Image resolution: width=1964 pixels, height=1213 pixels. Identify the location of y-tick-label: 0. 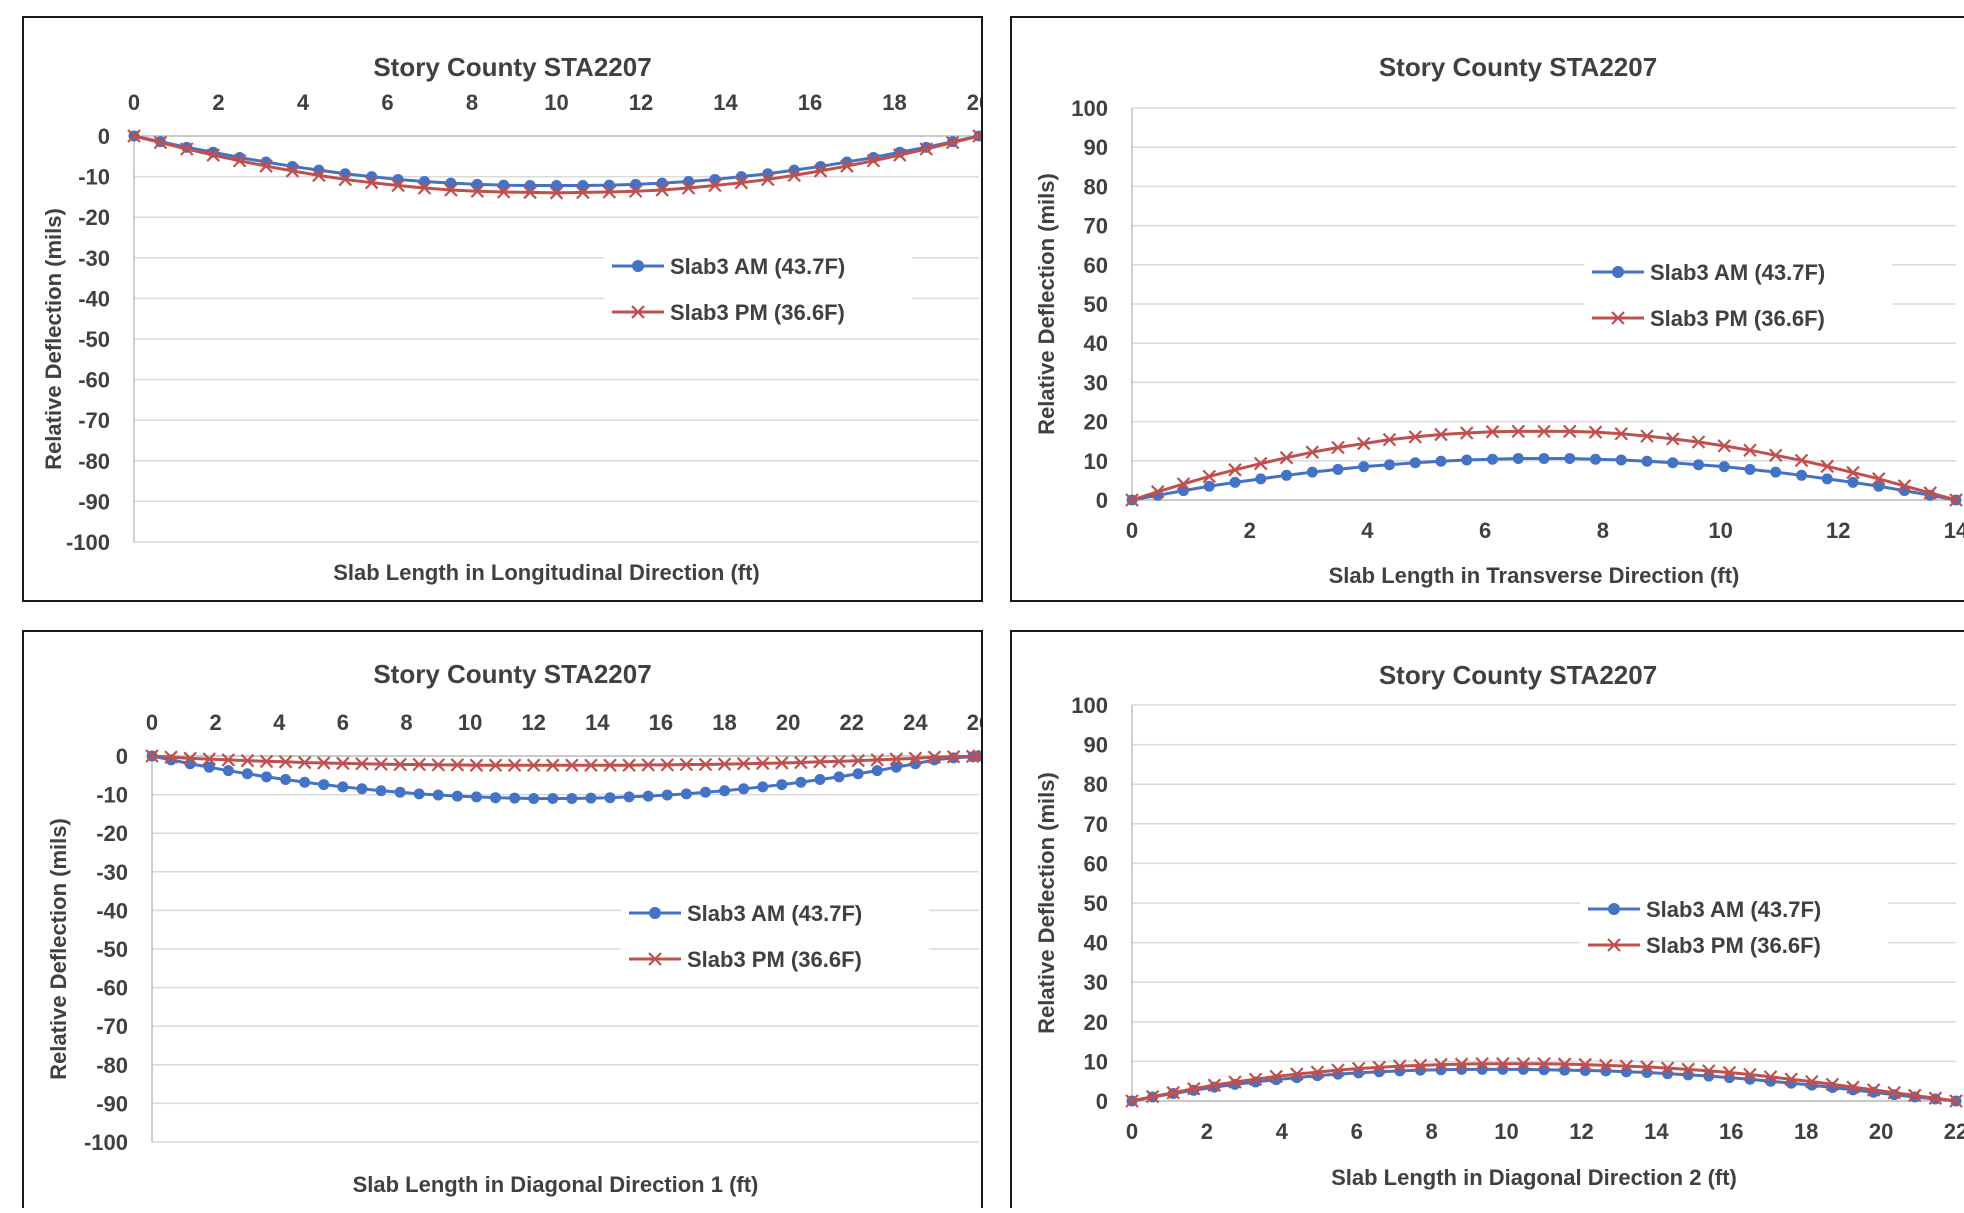
(1102, 500).